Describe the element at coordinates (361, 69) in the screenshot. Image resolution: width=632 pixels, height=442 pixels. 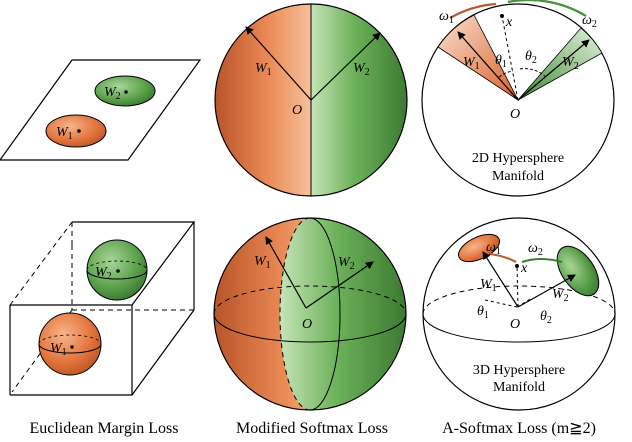
I see `w2-modified-2d: W2` at that location.